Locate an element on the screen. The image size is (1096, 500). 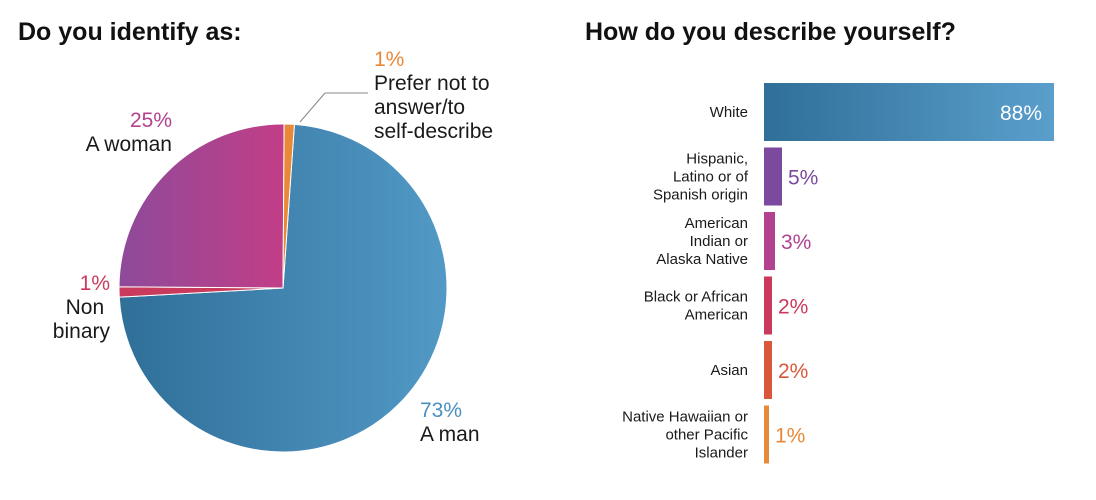
bar-category-label-6-line-3: Islander is located at coordinates (721, 453).